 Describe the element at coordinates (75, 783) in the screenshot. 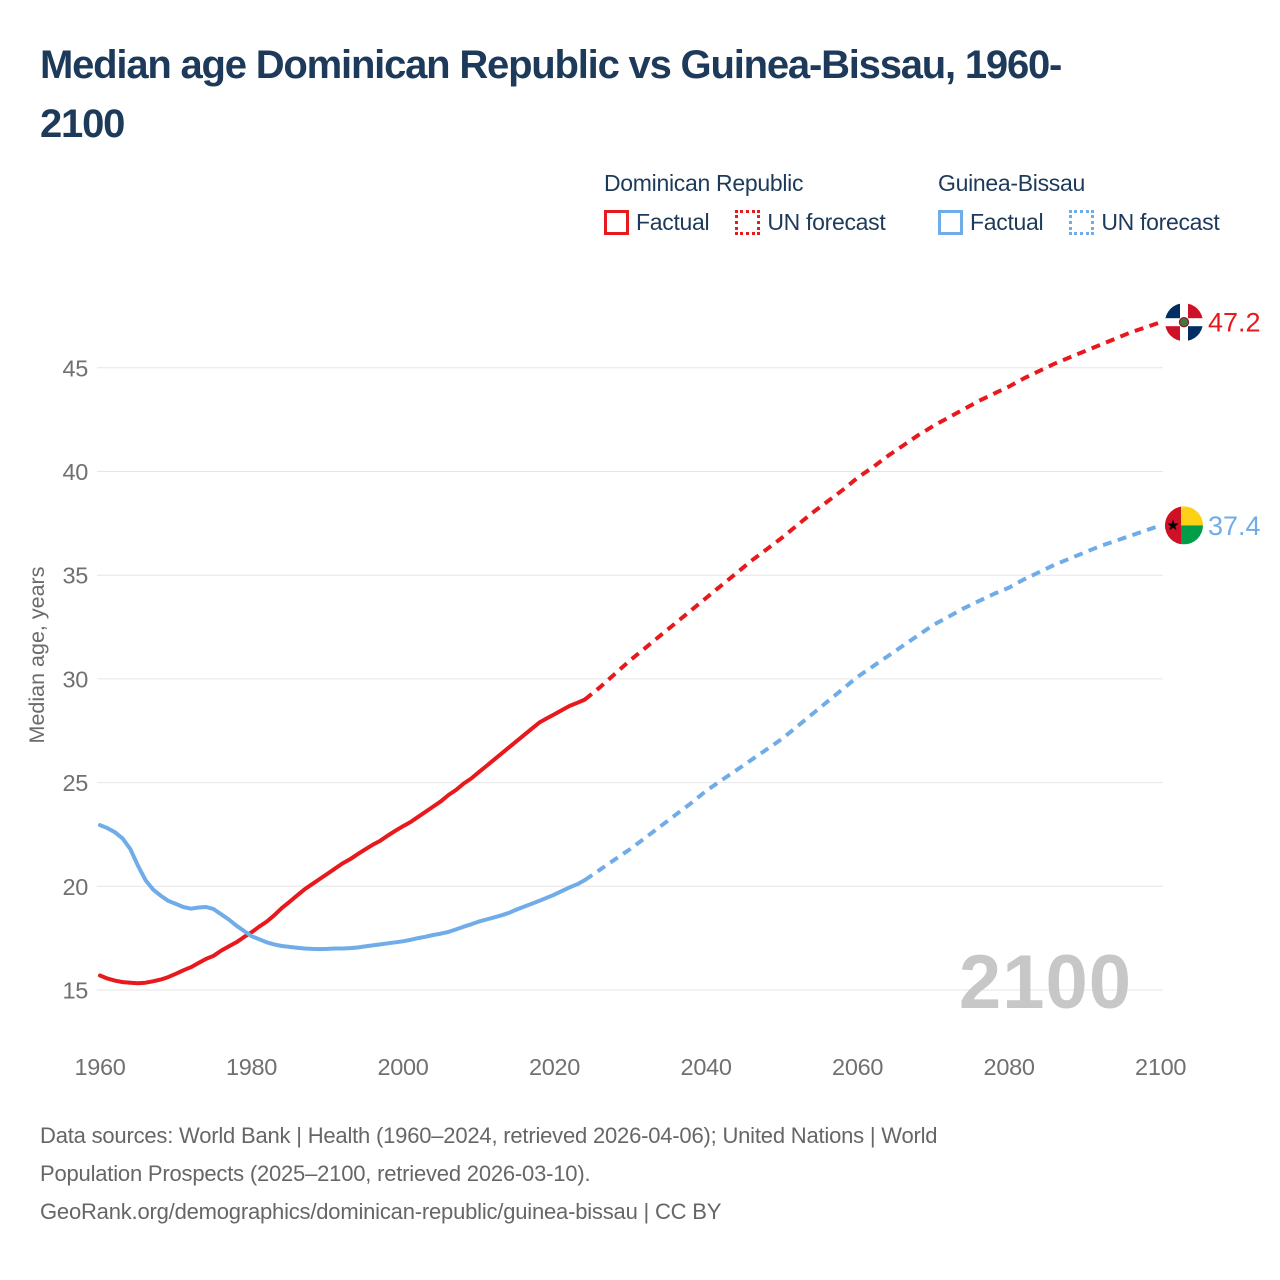

I see `y-tick-label: 25` at that location.